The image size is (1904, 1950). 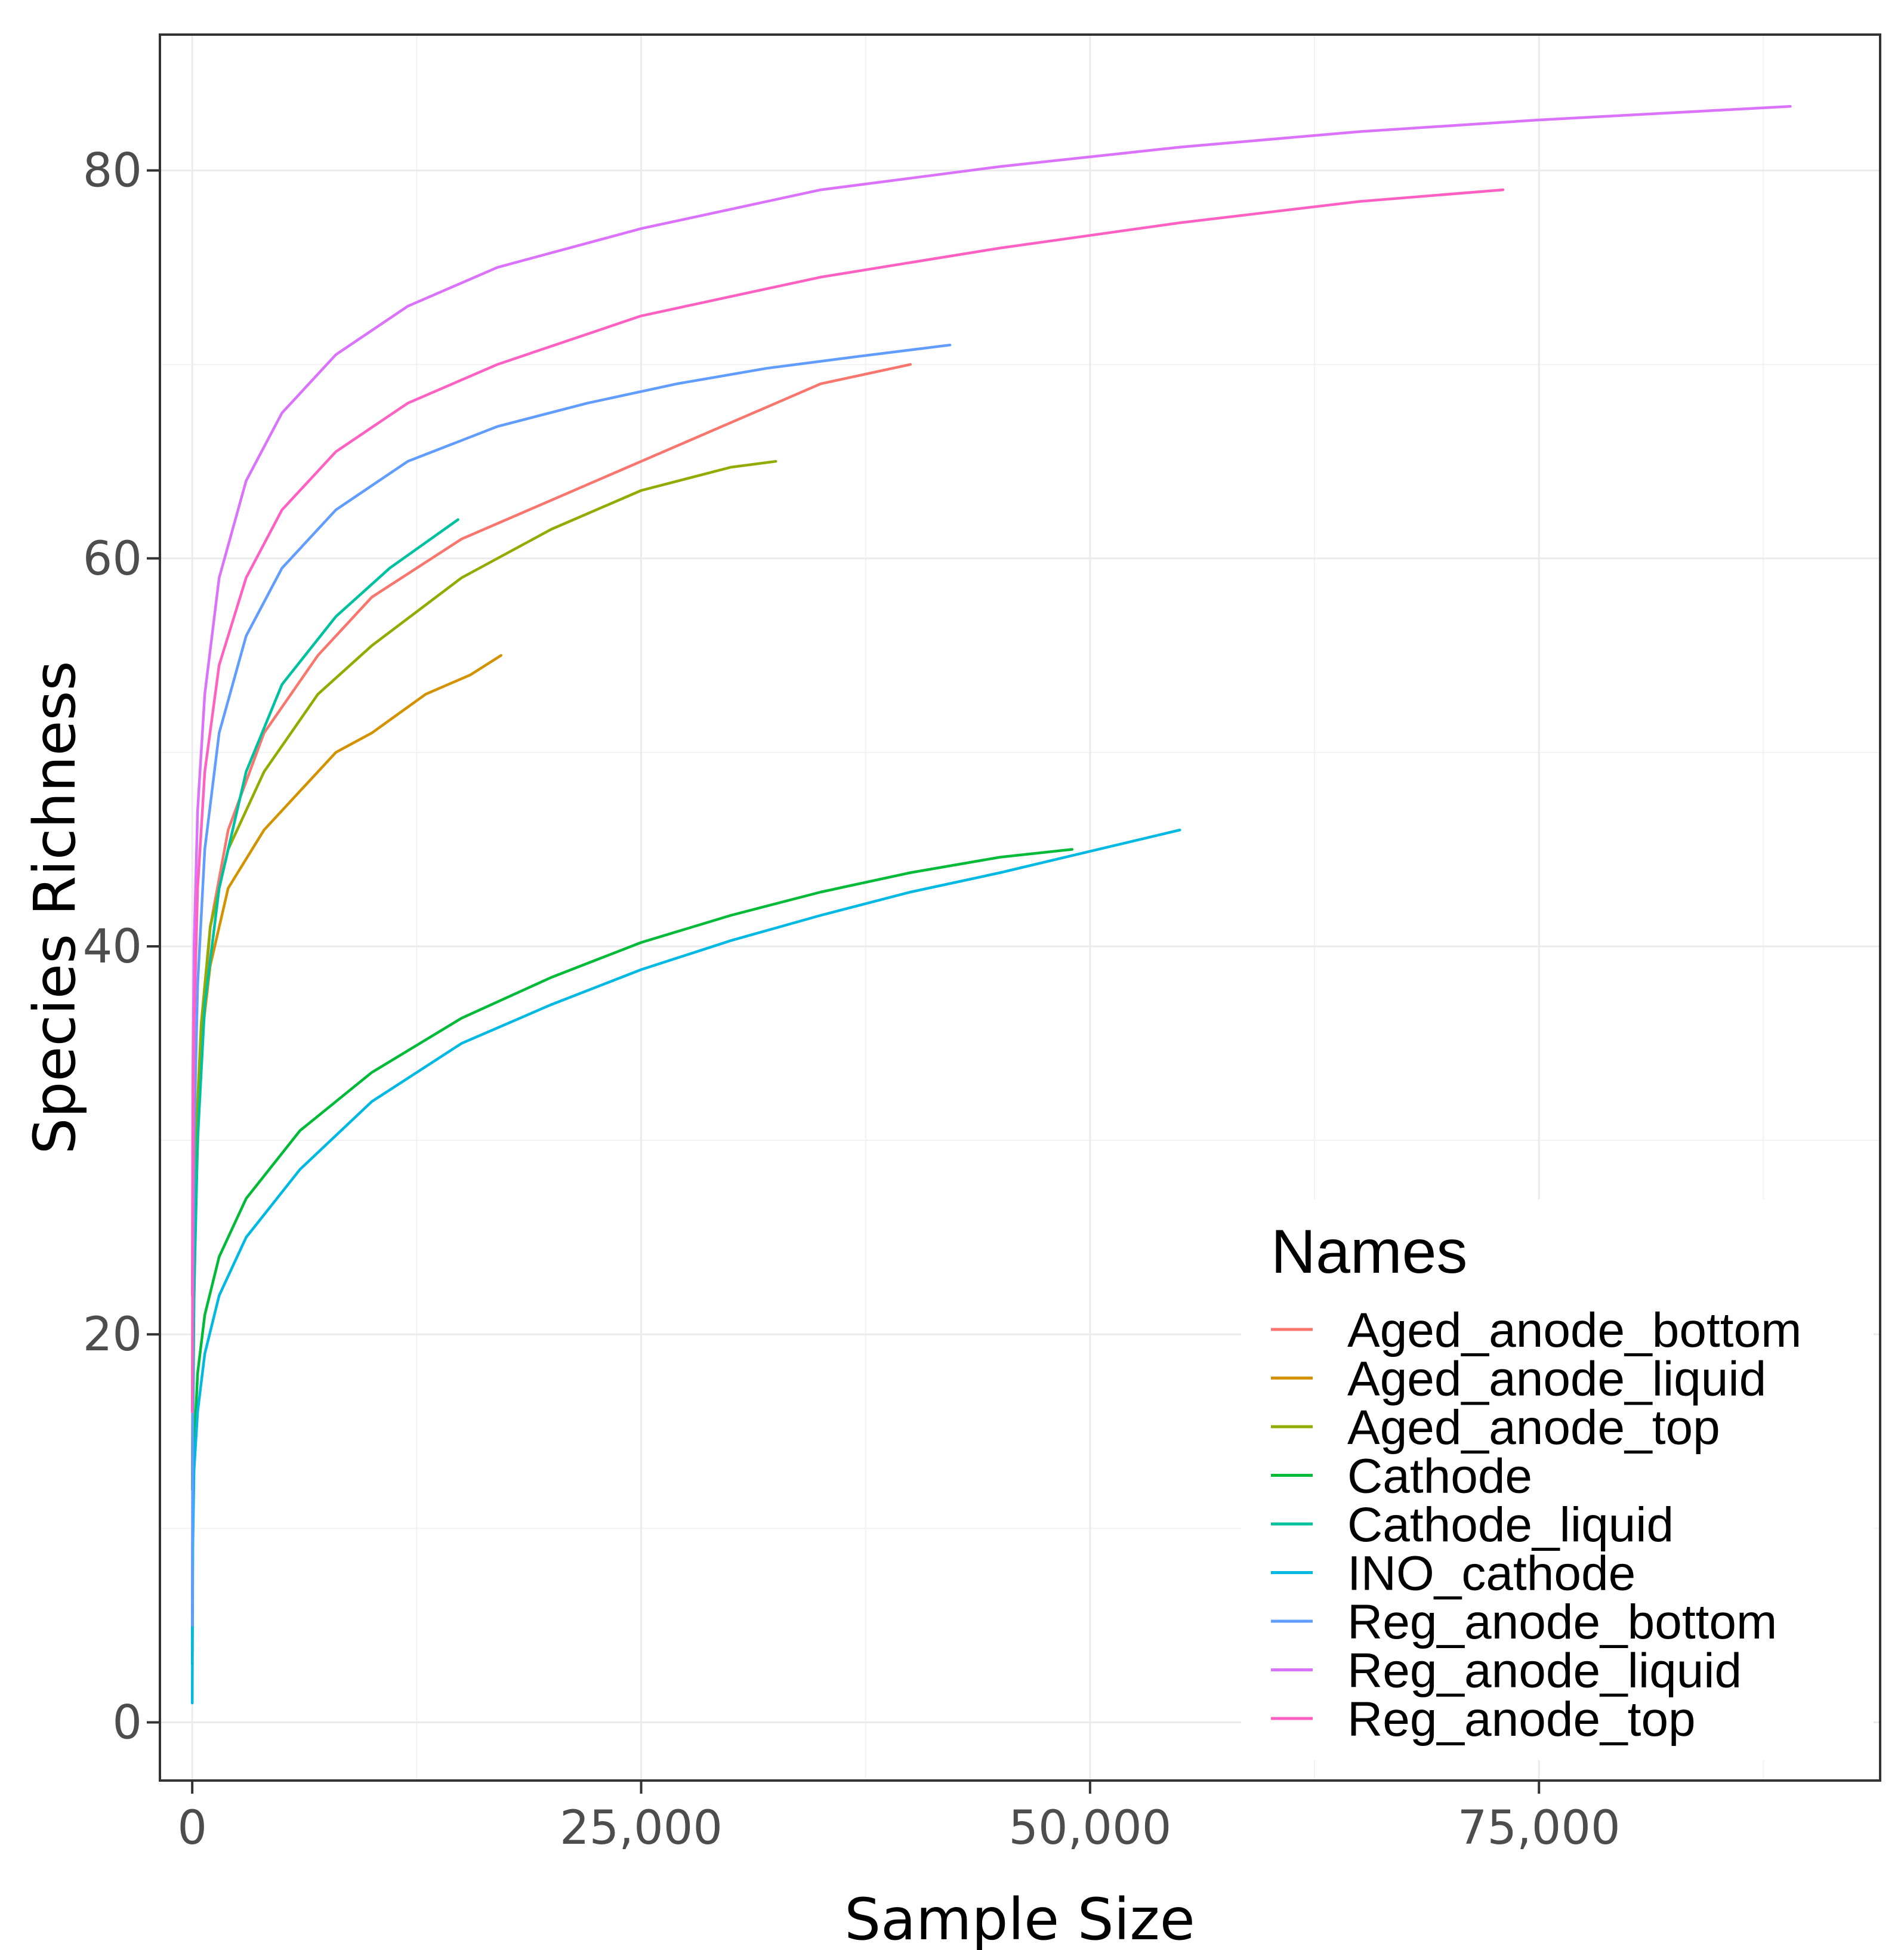 I want to click on legend-background, so click(x=1557, y=1479).